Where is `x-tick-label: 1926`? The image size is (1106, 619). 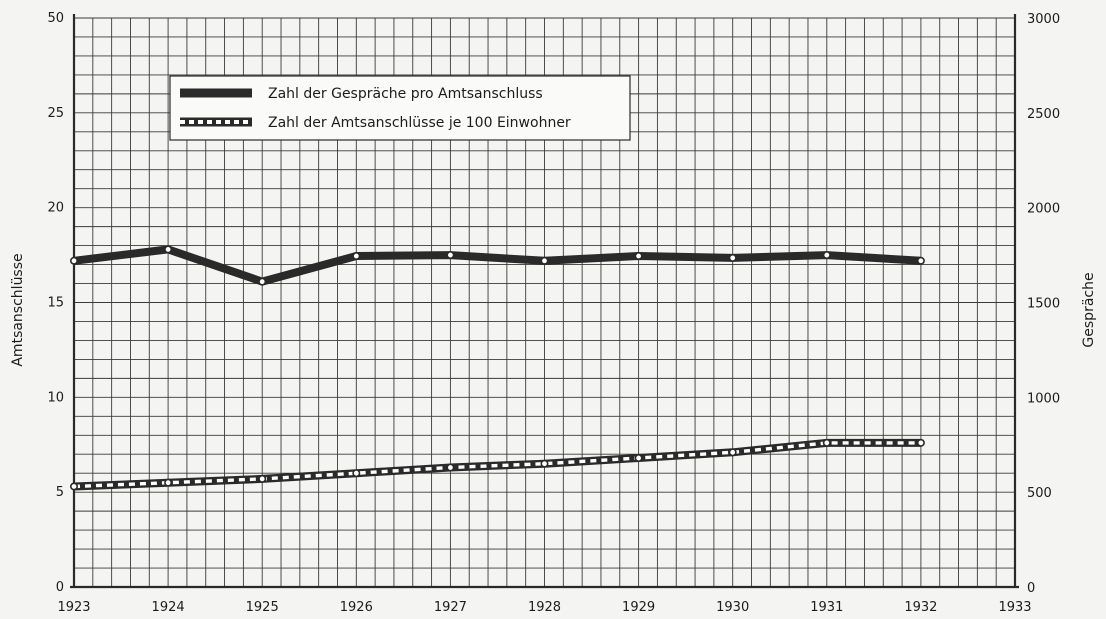
x-tick-label: 1926 is located at coordinates (356, 607).